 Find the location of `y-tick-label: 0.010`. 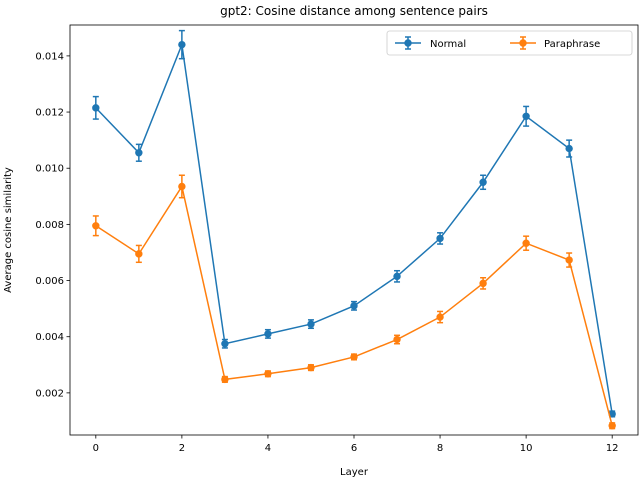

y-tick-label: 0.010 is located at coordinates (49, 169).